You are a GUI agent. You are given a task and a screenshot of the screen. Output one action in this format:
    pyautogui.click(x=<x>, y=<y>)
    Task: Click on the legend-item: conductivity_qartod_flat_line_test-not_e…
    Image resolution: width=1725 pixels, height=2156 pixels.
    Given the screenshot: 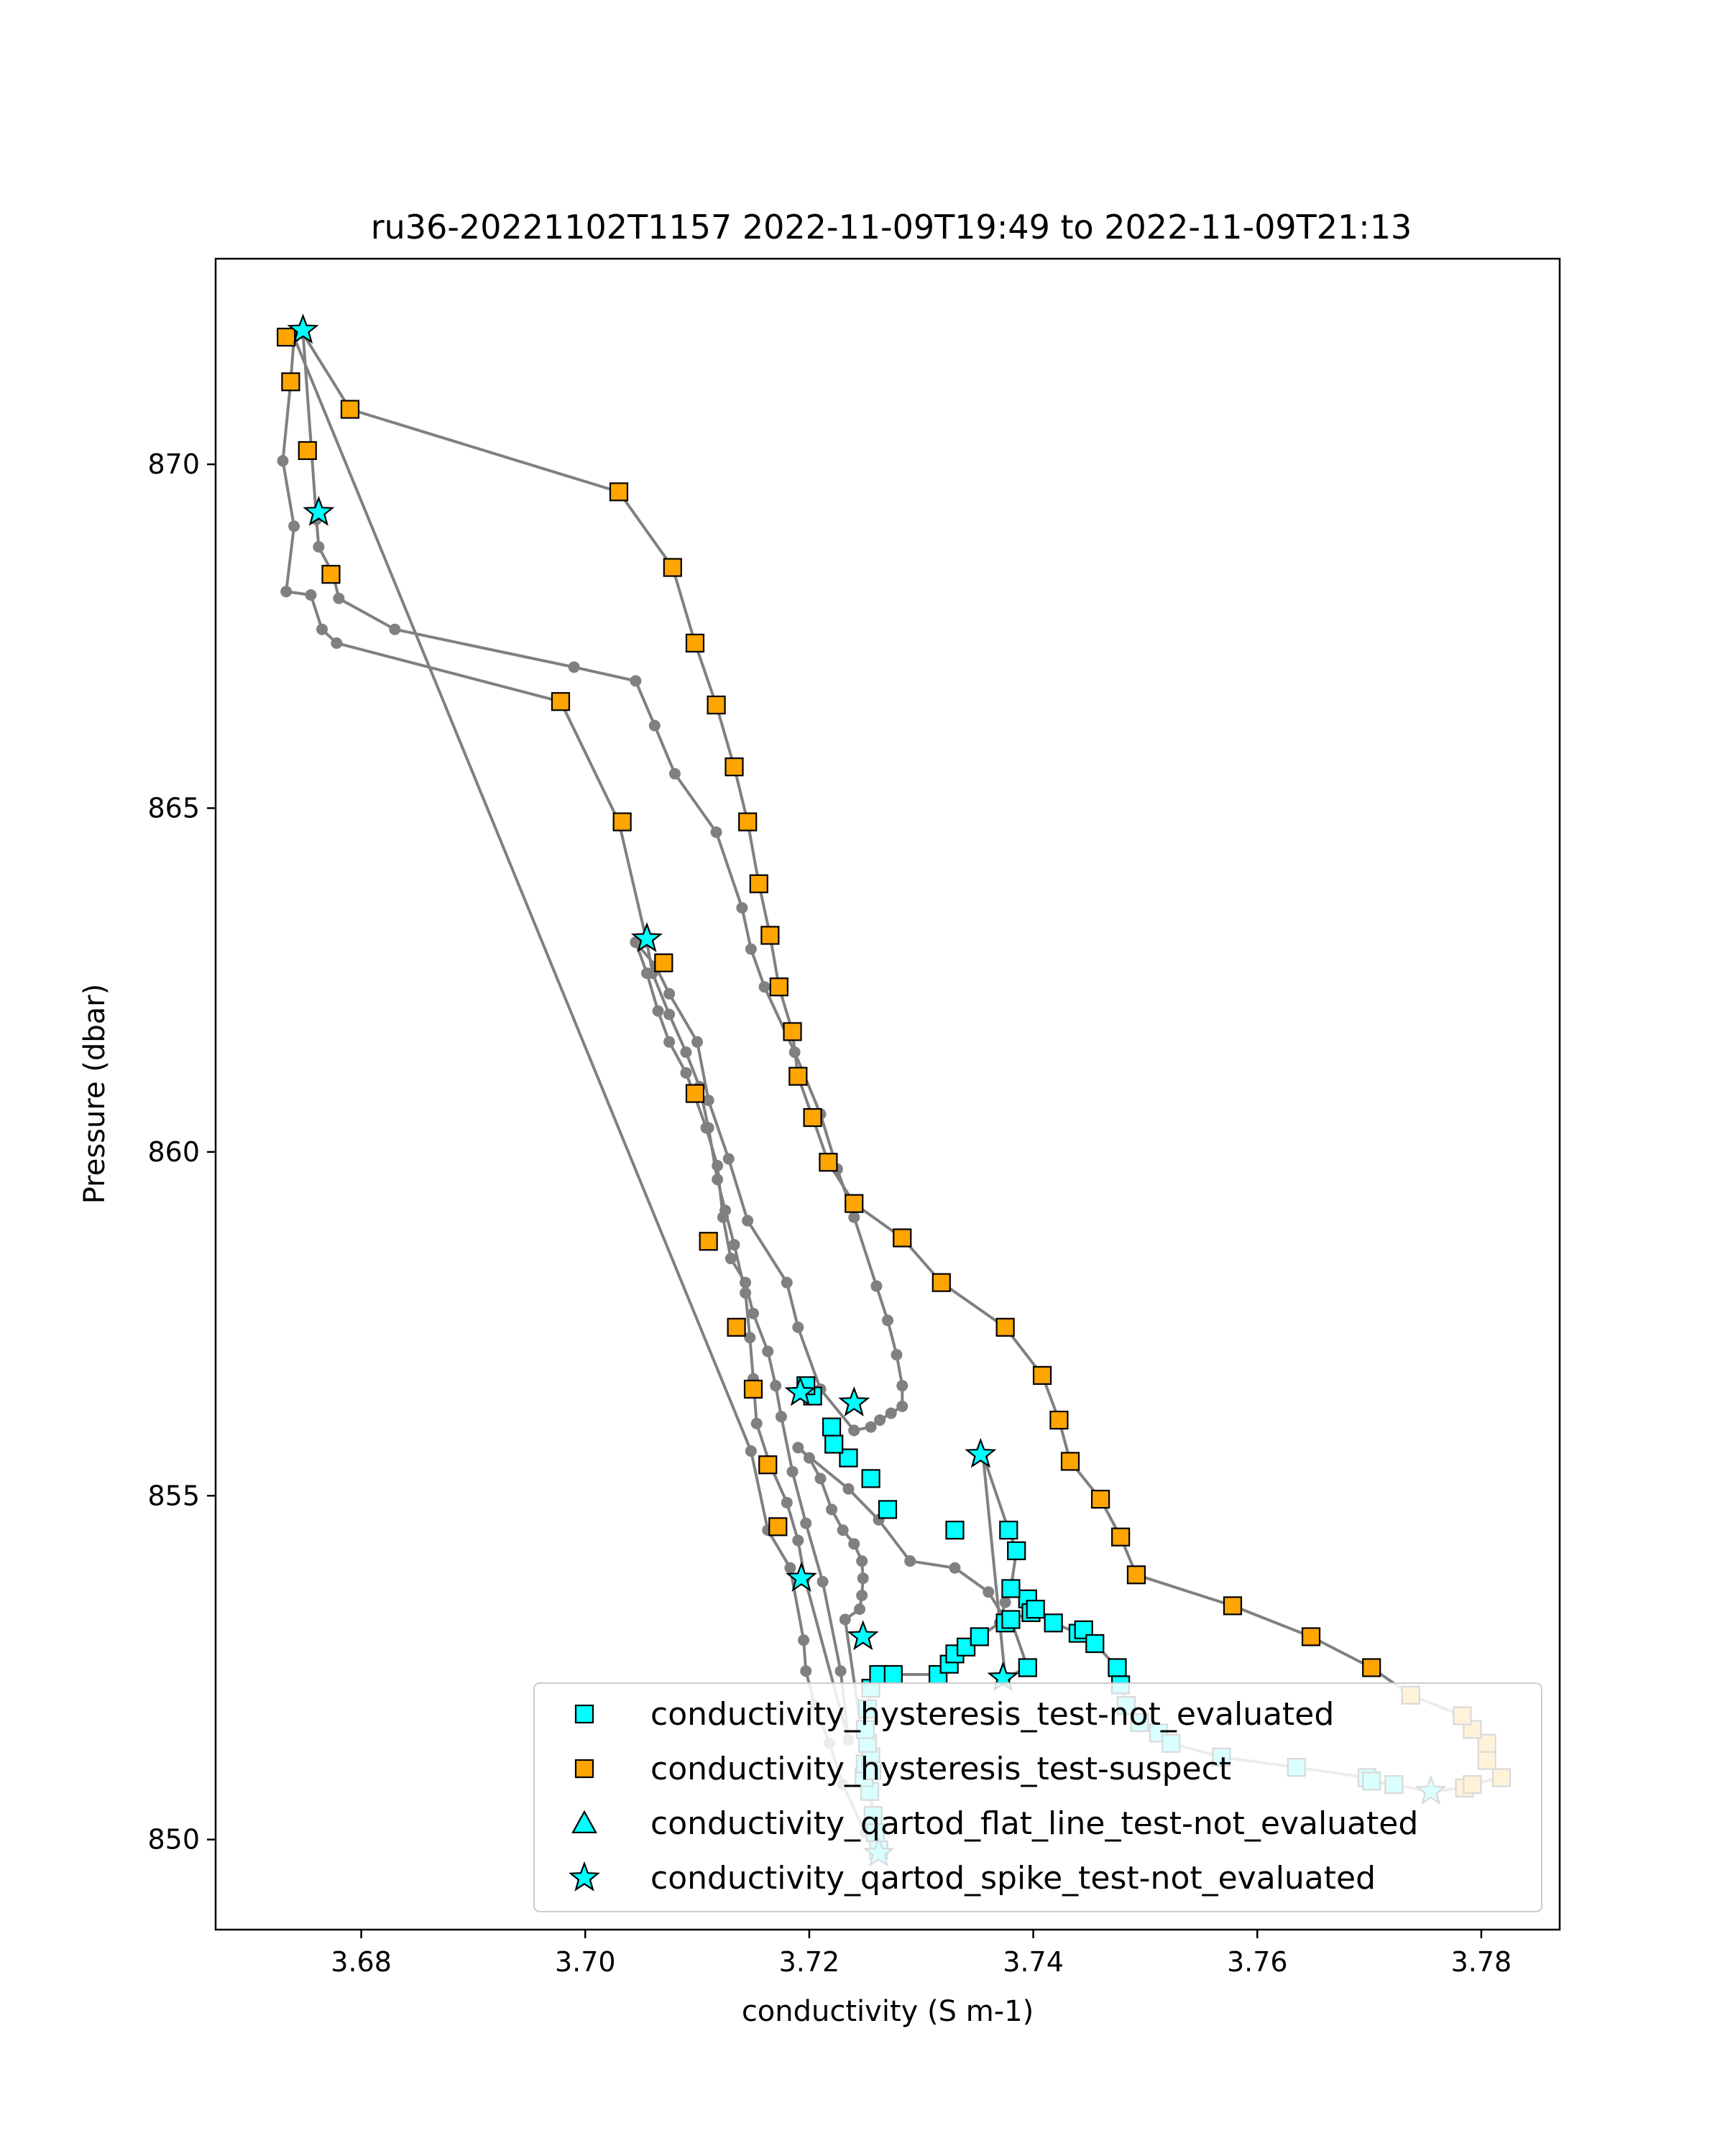 What is the action you would take?
    pyautogui.click(x=994, y=1824)
    